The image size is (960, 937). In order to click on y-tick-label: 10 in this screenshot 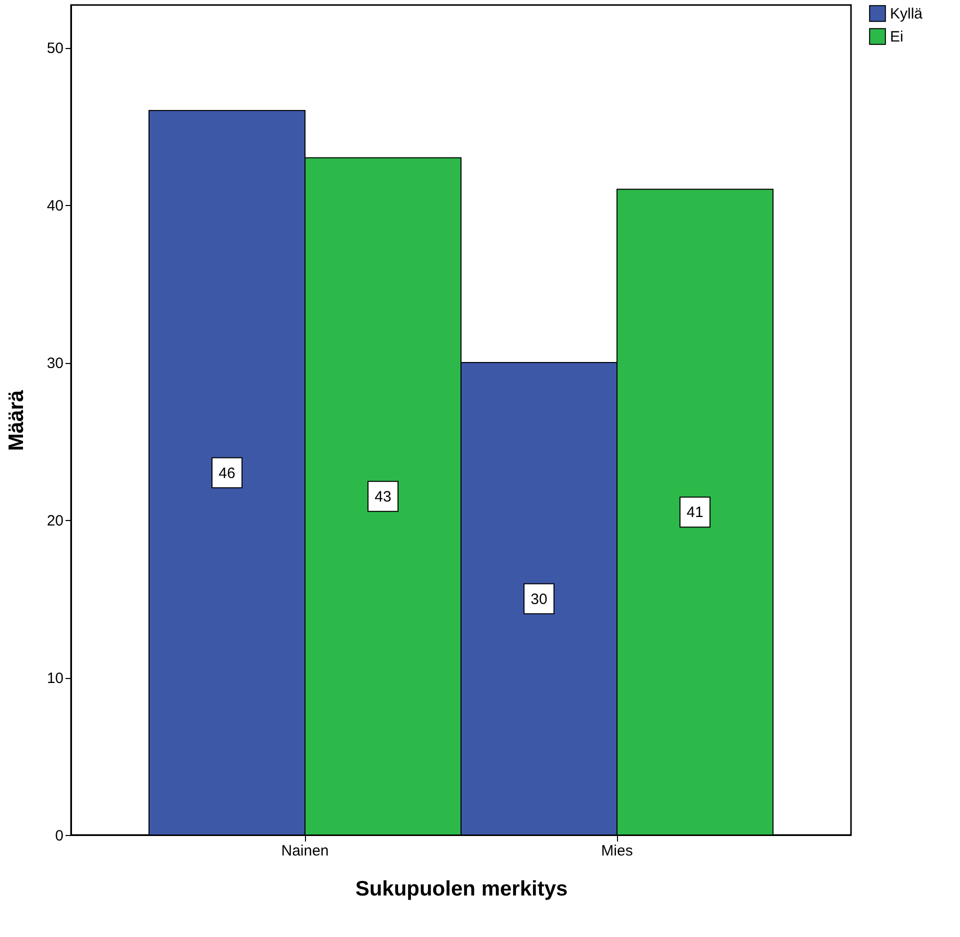, I will do `click(55, 679)`.